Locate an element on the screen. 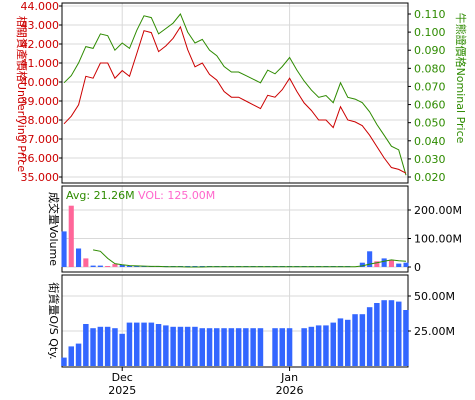 The image size is (475, 400). volume-axis-ticks: 0 100.00M 200.00M is located at coordinates (435, 239).